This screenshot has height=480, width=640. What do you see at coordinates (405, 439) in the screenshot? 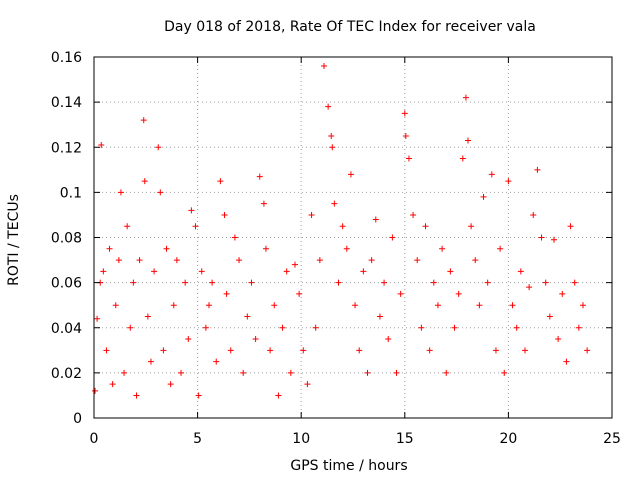
I see `x-tick-label: 15` at bounding box center [405, 439].